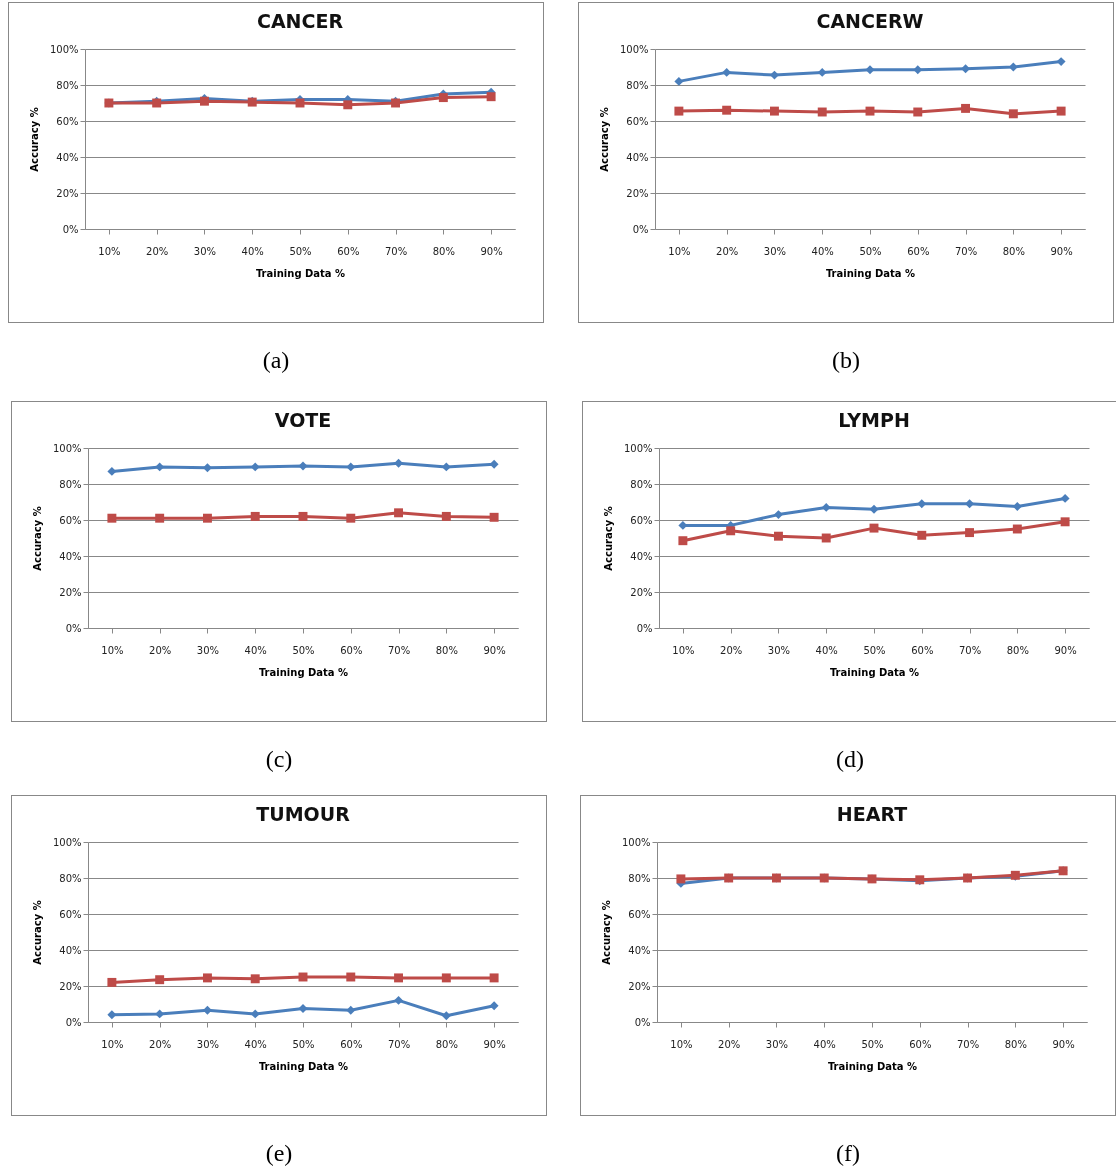  I want to click on text: (e), so click(279, 1153).